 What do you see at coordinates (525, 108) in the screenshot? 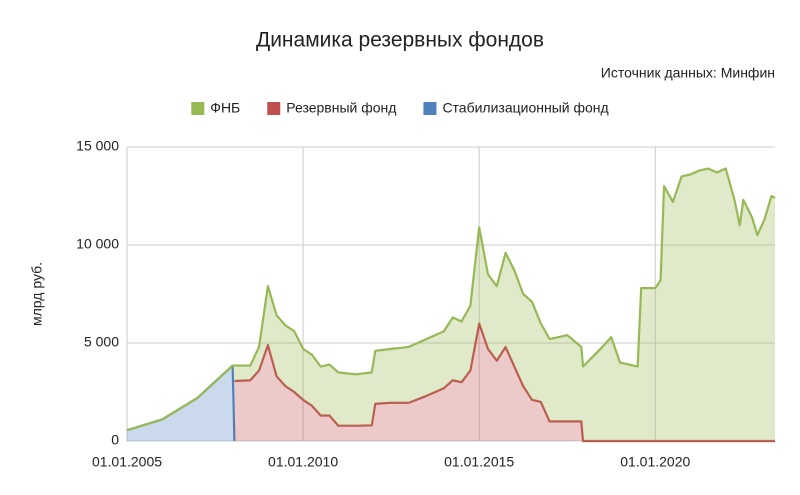
I see `legend-label: Стабилизационный фонд` at bounding box center [525, 108].